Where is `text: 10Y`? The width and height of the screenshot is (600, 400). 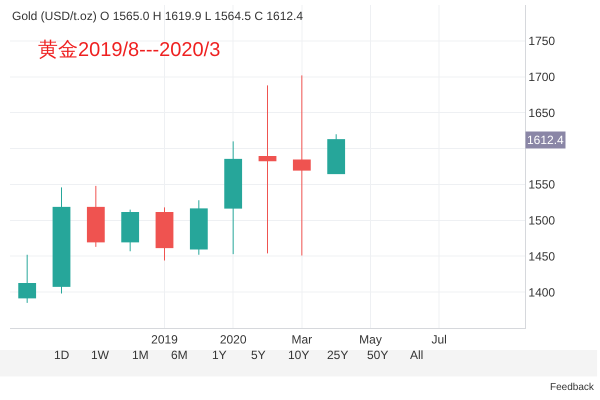 text: 10Y is located at coordinates (299, 355).